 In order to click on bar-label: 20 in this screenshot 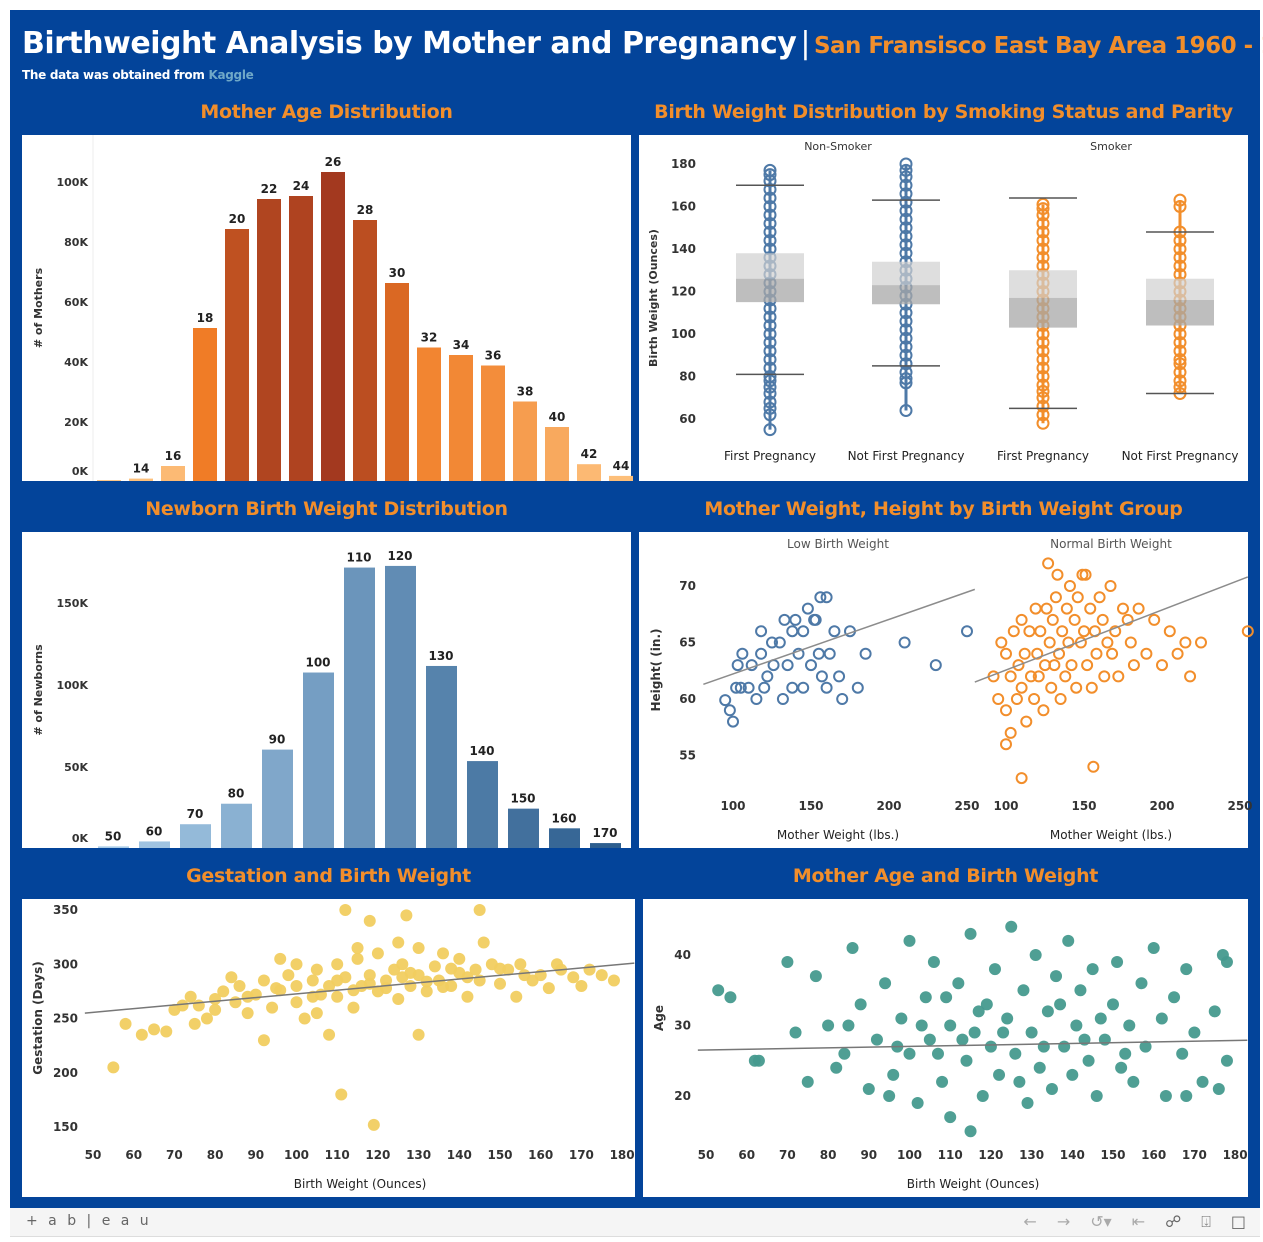, I will do `click(237, 219)`.